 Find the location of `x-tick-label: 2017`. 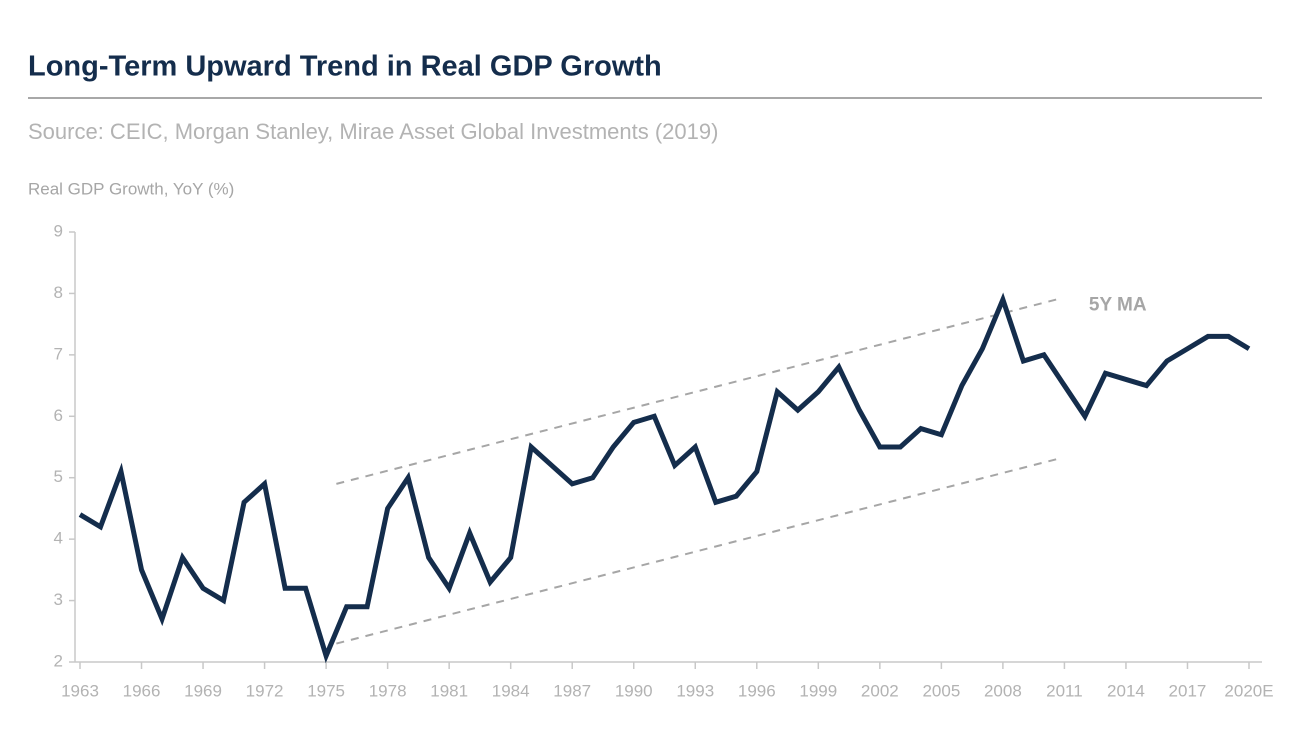

x-tick-label: 2017 is located at coordinates (1188, 690).